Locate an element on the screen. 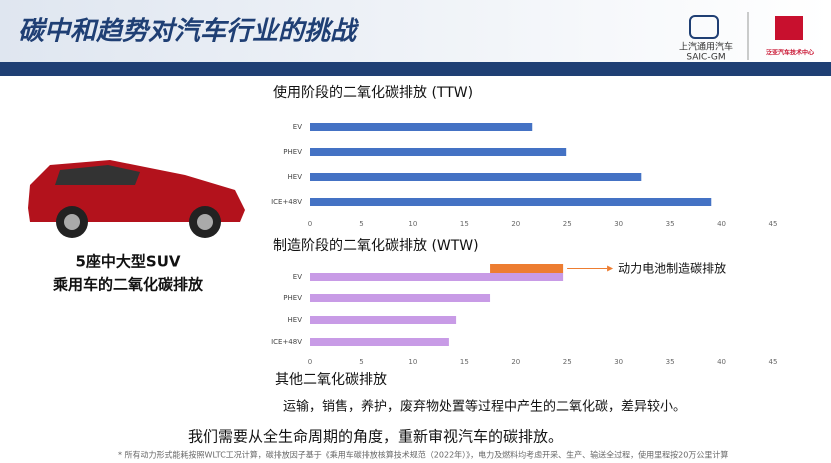 The height and width of the screenshot is (463, 831). section-title: 其他二氧化碳排放 is located at coordinates (331, 380).